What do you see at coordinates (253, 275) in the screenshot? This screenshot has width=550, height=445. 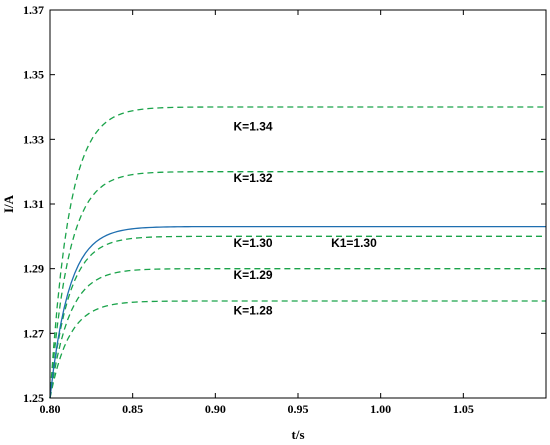 I see `series-annotation: K=1.29` at bounding box center [253, 275].